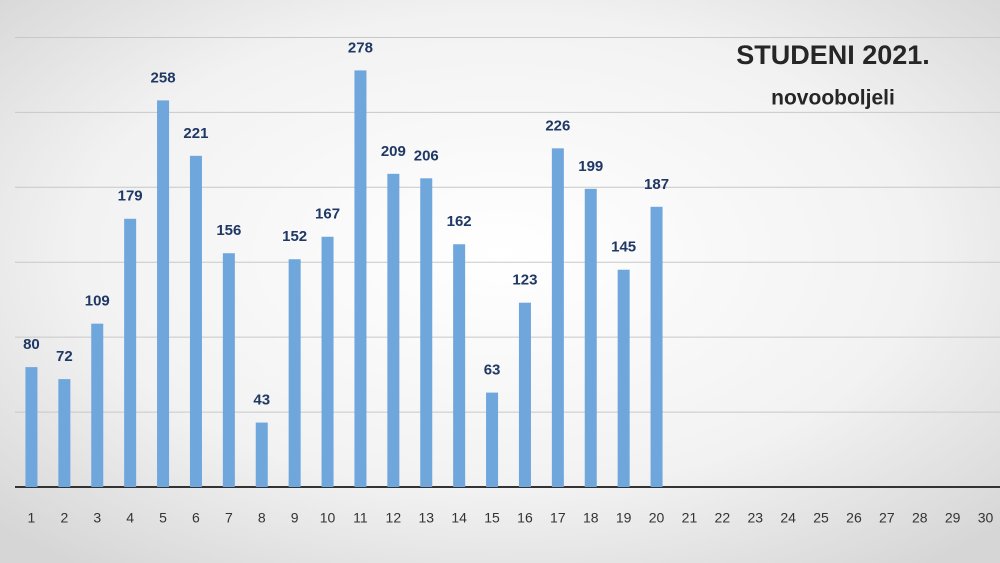 This screenshot has width=1000, height=563. I want to click on x-tick-label: 13, so click(426, 518).